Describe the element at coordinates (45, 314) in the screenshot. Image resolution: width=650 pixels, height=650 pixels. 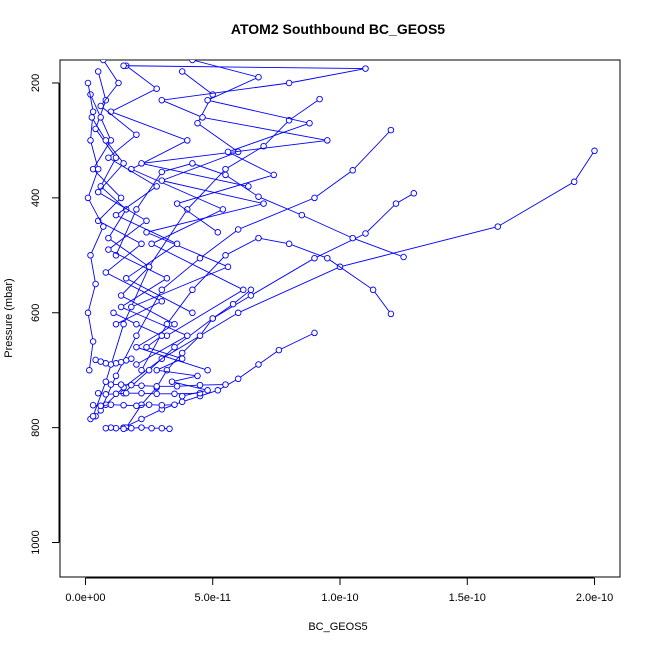
I see `y-axis: 200 400 600 800 1000` at that location.